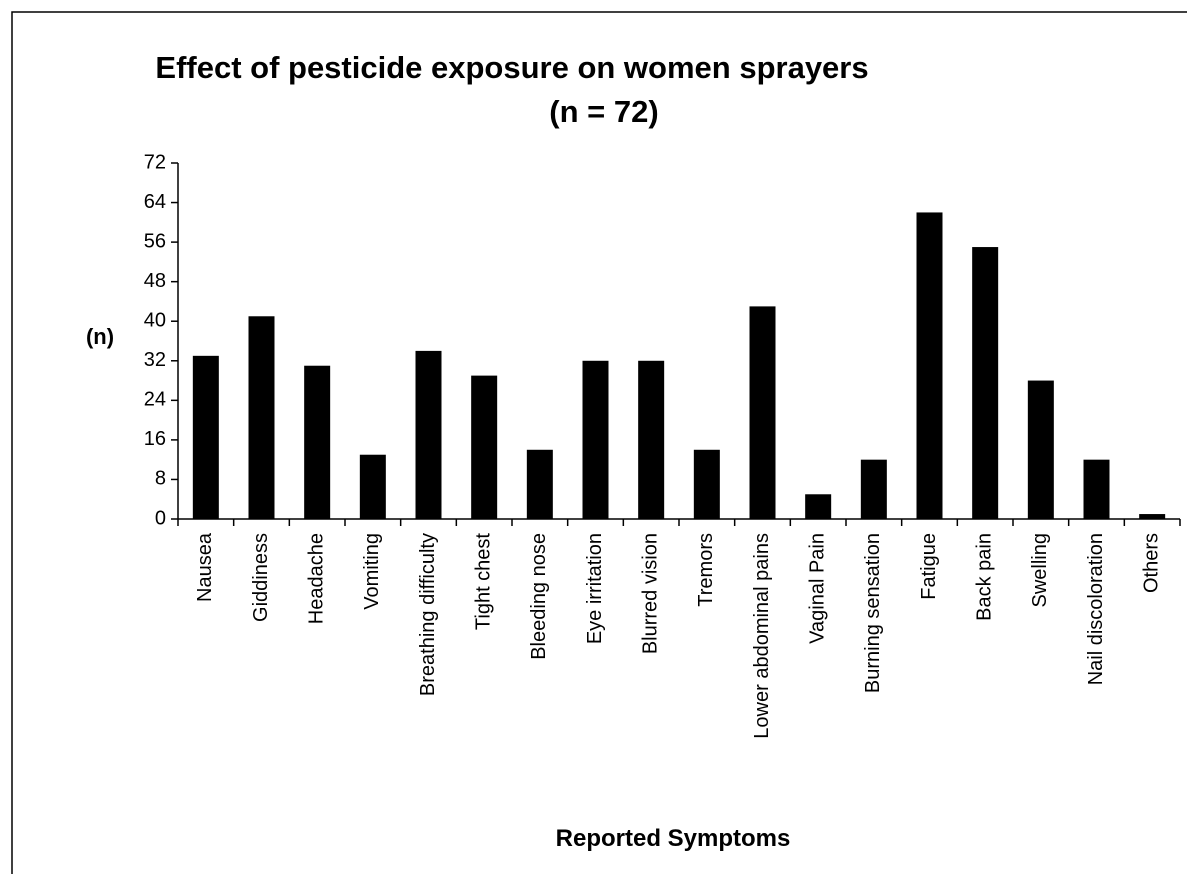 The height and width of the screenshot is (874, 1187). I want to click on x-tick-label: Vaginal Pain, so click(817, 588).